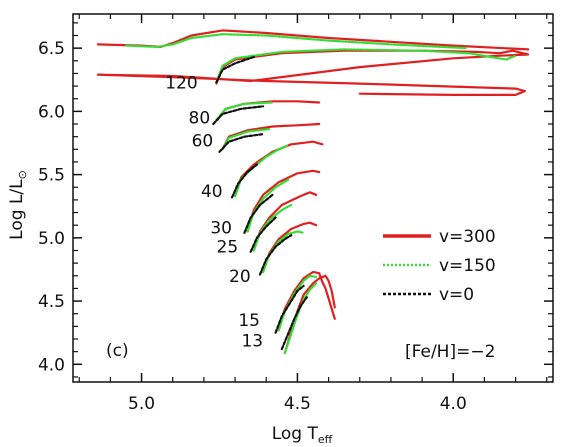 The height and width of the screenshot is (447, 570). I want to click on track-120-v0, so click(235, 69).